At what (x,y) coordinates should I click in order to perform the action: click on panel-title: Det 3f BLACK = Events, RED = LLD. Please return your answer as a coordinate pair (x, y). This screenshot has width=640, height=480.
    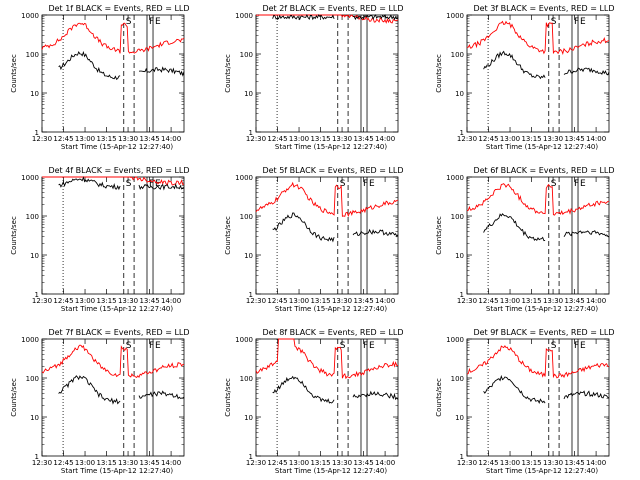
    Looking at the image, I should click on (543, 8).